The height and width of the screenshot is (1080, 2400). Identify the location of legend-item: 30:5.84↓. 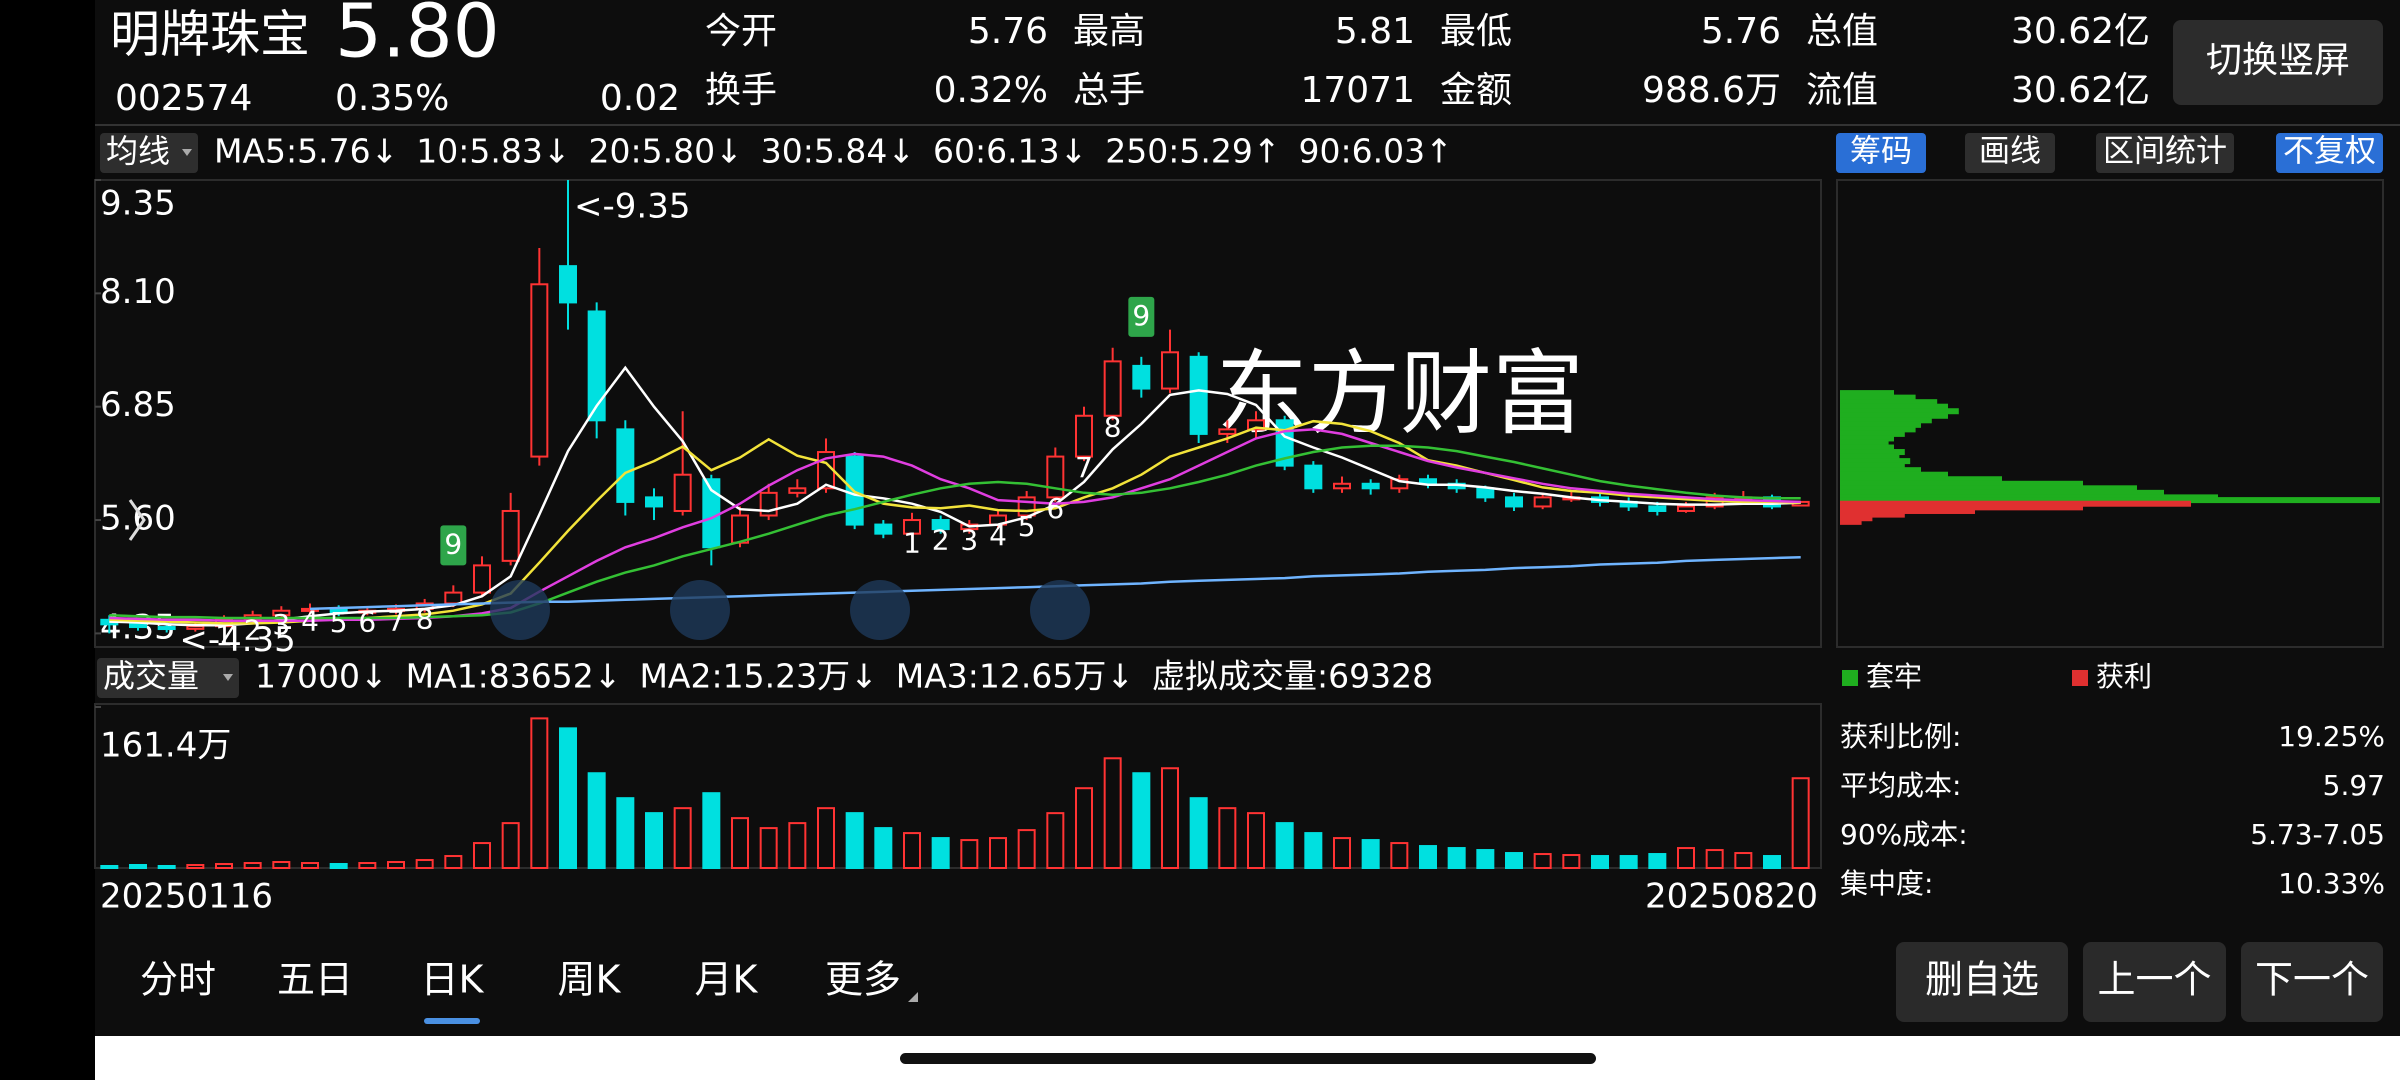
(838, 151).